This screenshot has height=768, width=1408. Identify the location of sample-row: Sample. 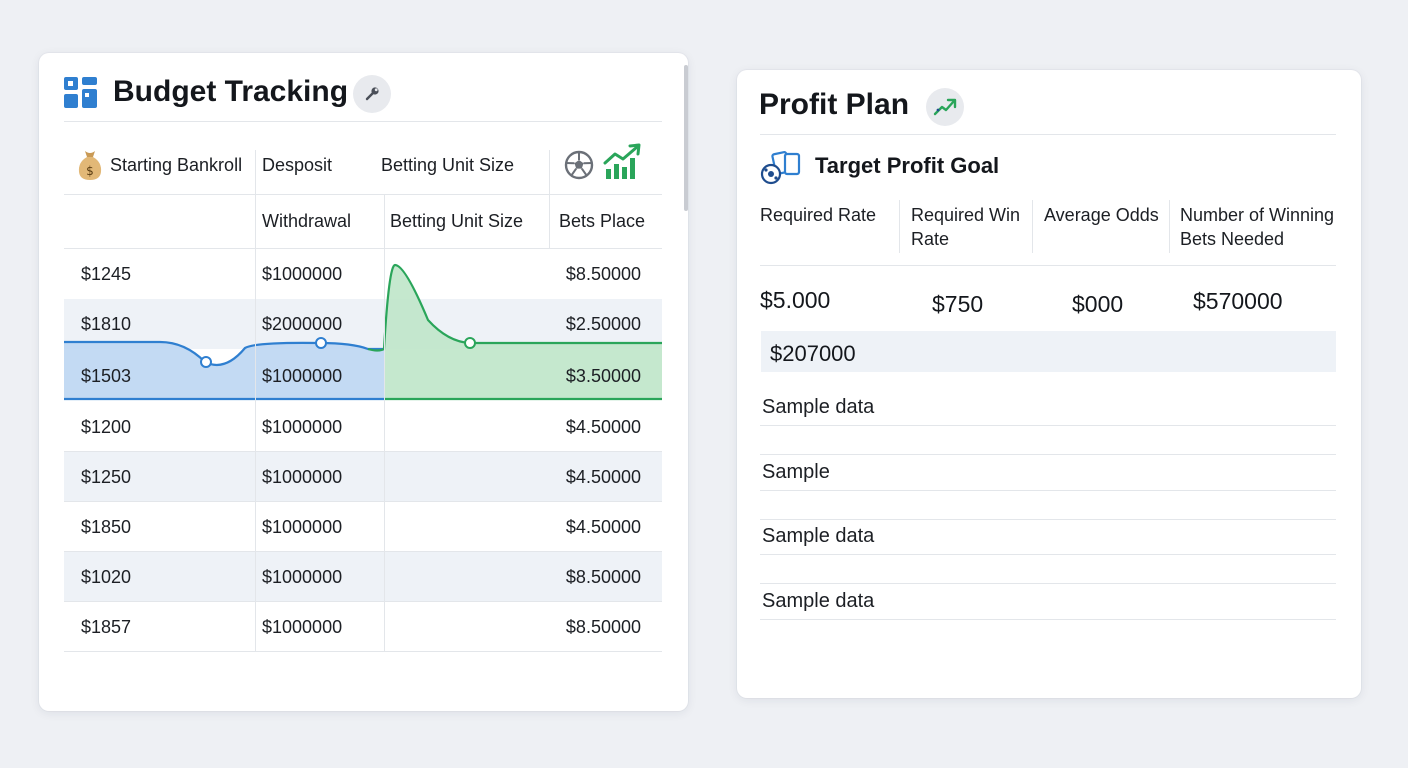
(796, 472).